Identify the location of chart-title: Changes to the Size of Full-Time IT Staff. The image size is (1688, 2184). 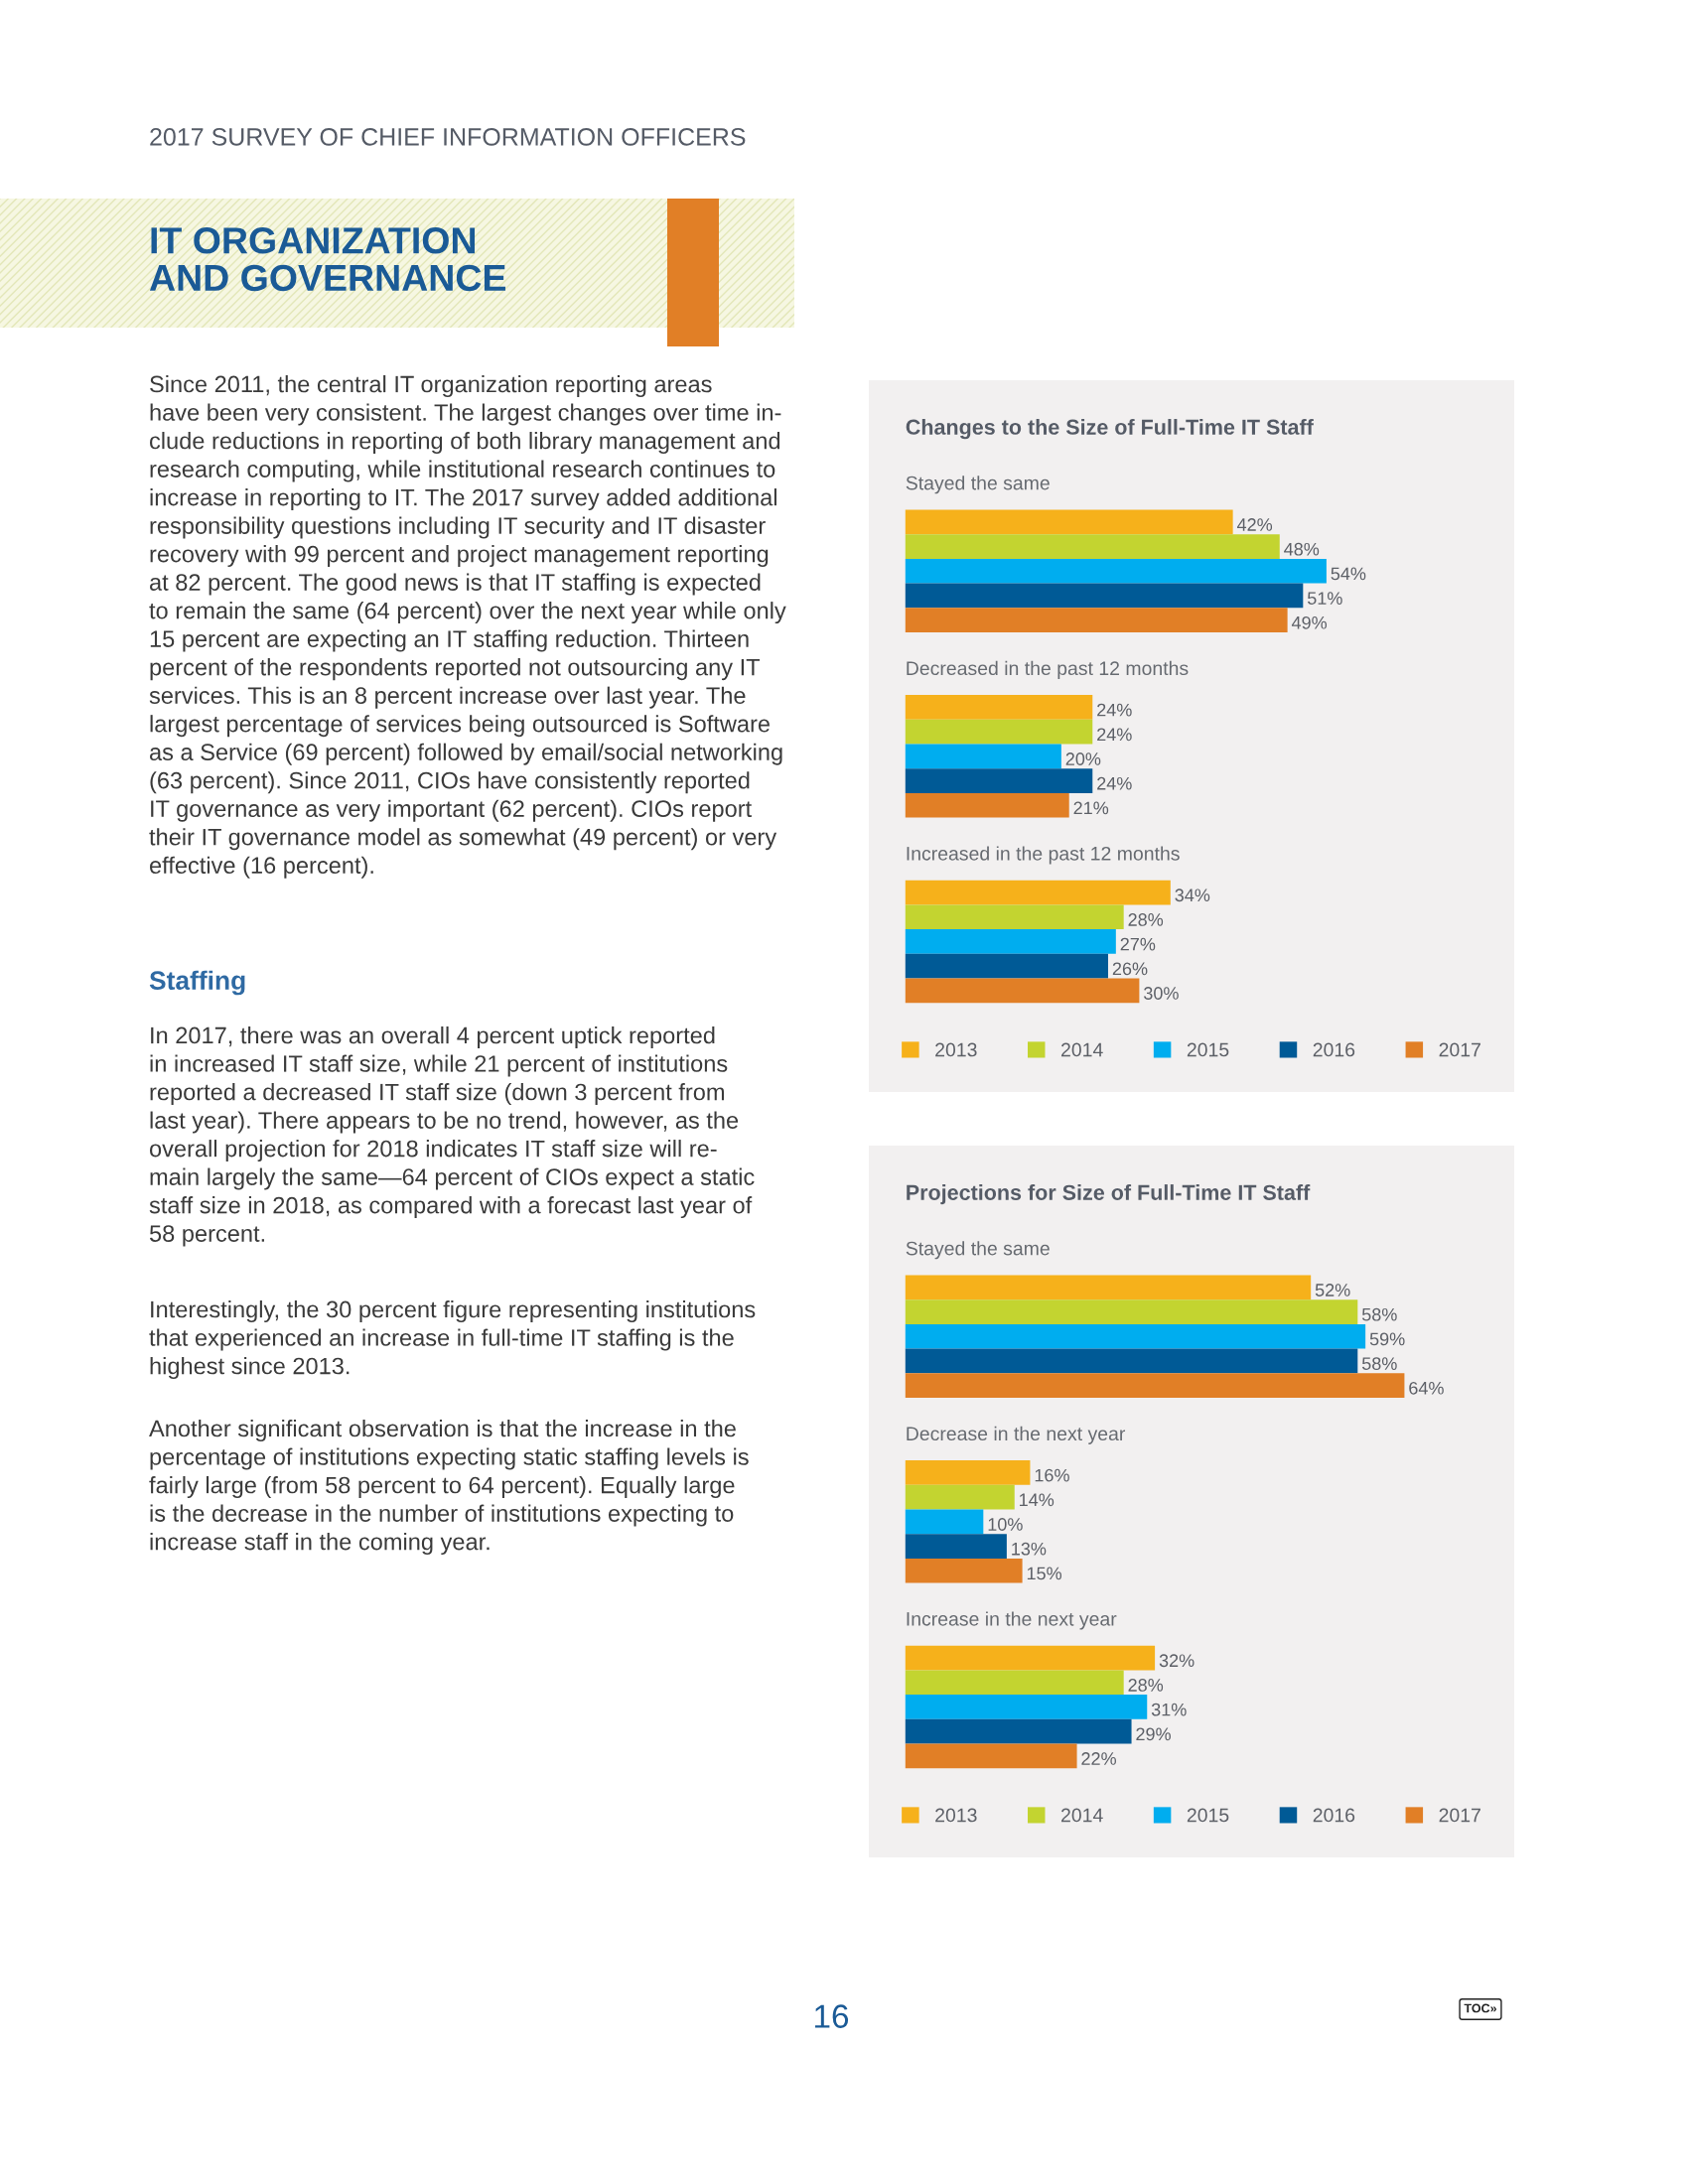
(1110, 429).